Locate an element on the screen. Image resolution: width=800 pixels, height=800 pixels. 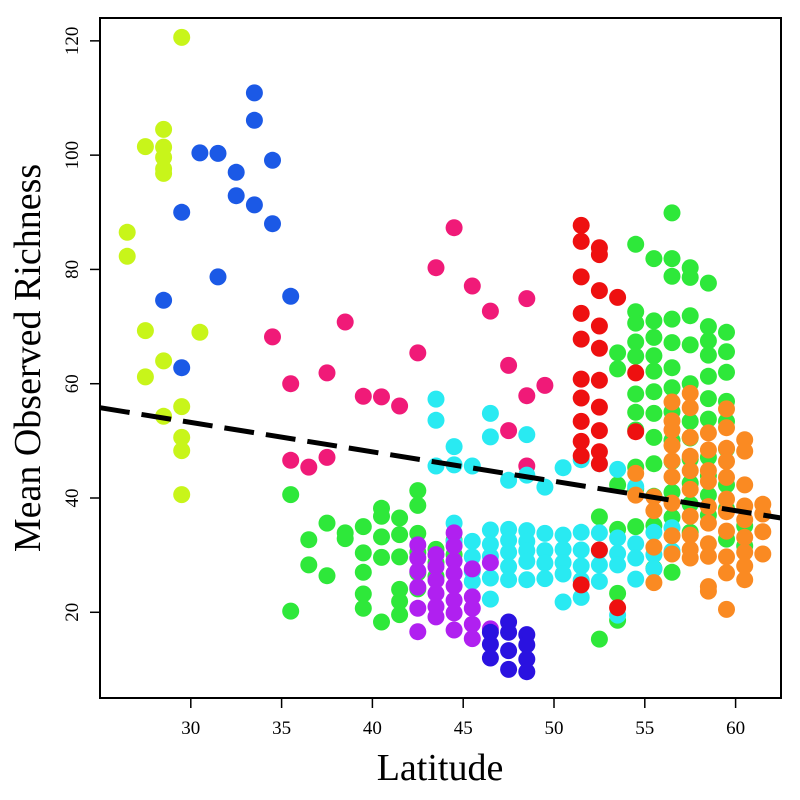
y-tick-label: 120 is located at coordinates (72, 41).